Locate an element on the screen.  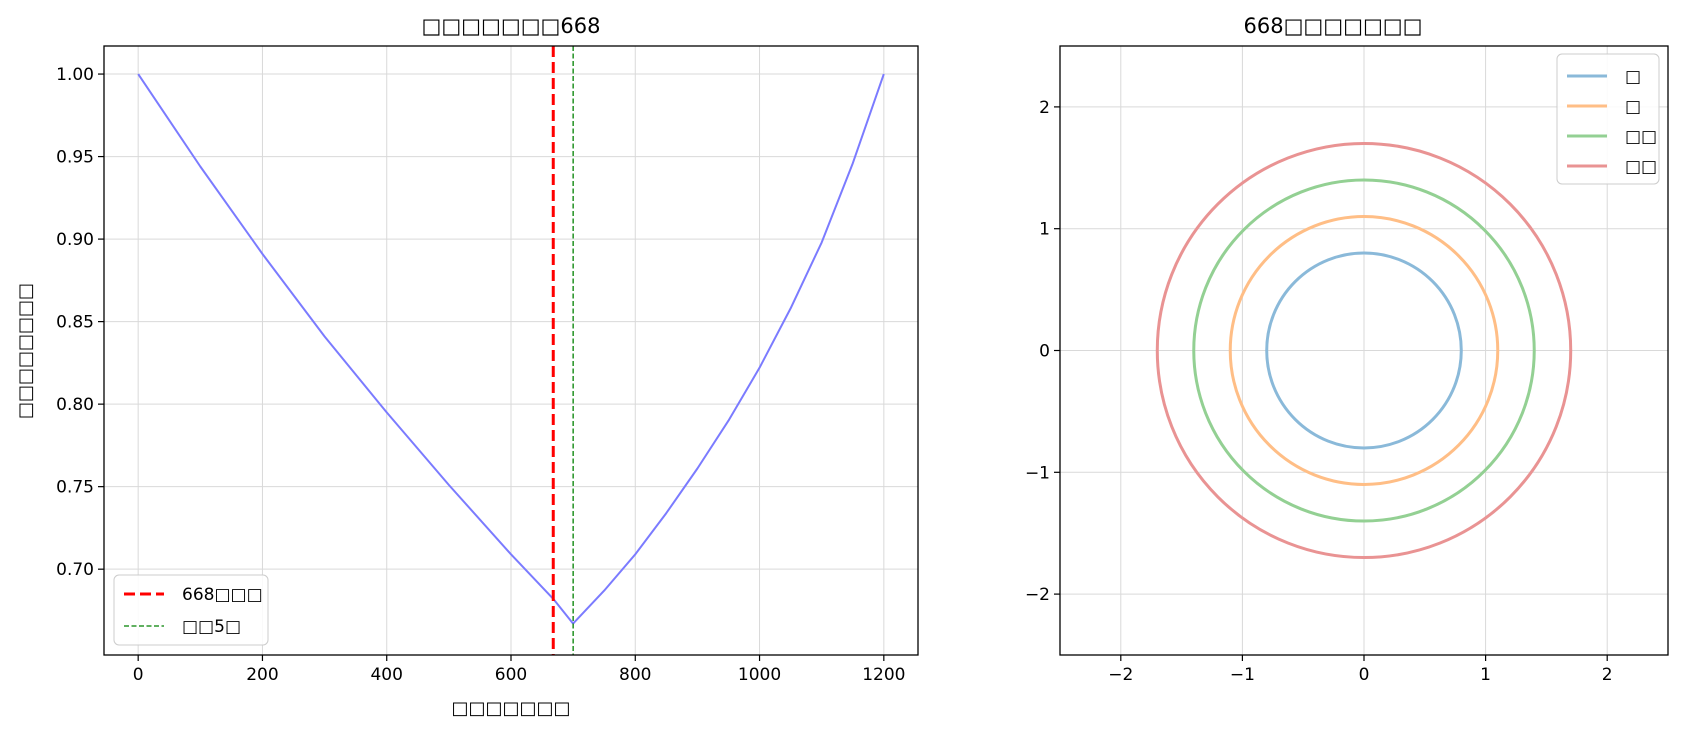
x-tick-label: 800 is located at coordinates (635, 675).